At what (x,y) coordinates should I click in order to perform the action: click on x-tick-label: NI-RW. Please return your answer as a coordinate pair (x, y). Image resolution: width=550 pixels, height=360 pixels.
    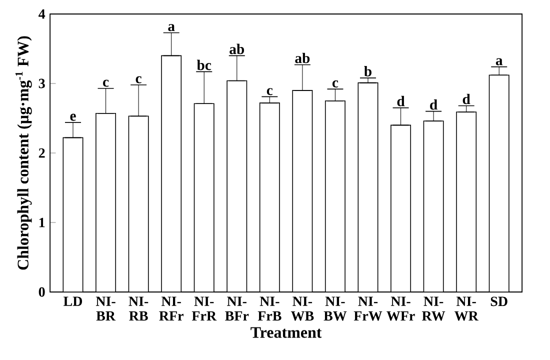
    Looking at the image, I should click on (434, 308).